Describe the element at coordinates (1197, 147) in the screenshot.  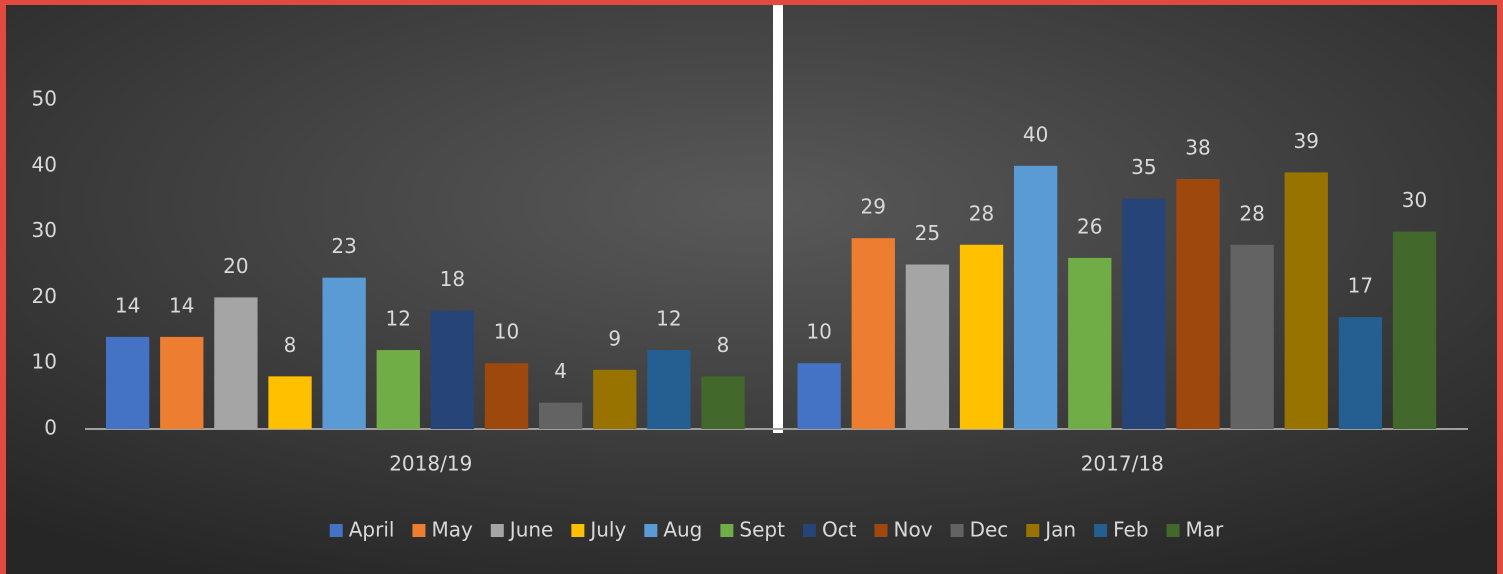
I see `data-label: 38` at that location.